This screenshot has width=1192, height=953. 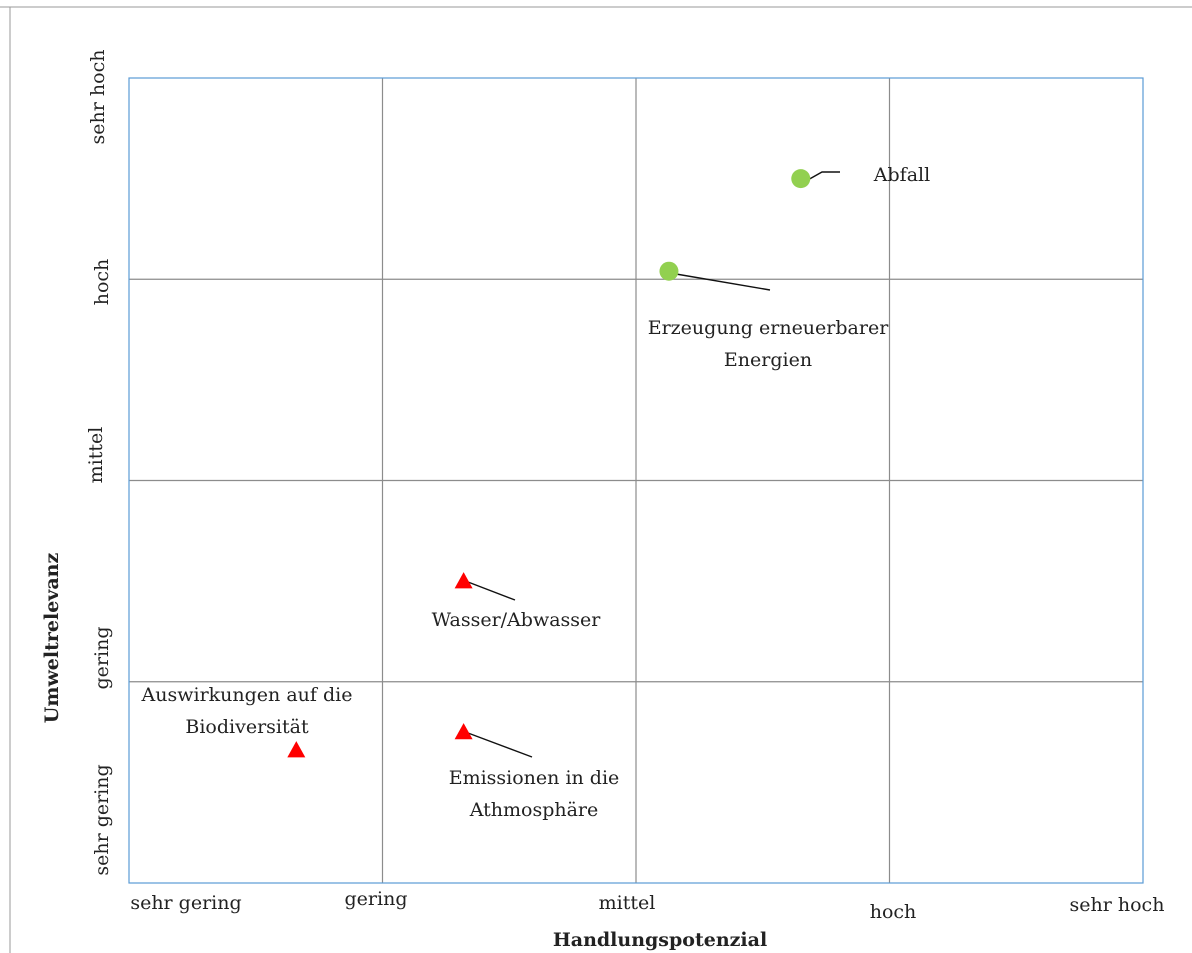 What do you see at coordinates (98, 97) in the screenshot?
I see `y-tick-label: sehr hoch` at bounding box center [98, 97].